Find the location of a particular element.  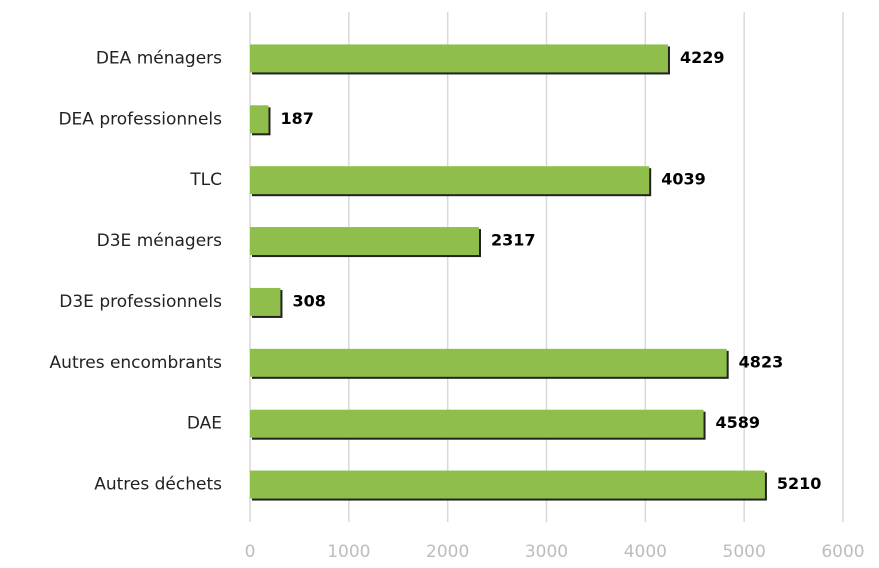

y-tick-label: TLC is located at coordinates (205, 180).